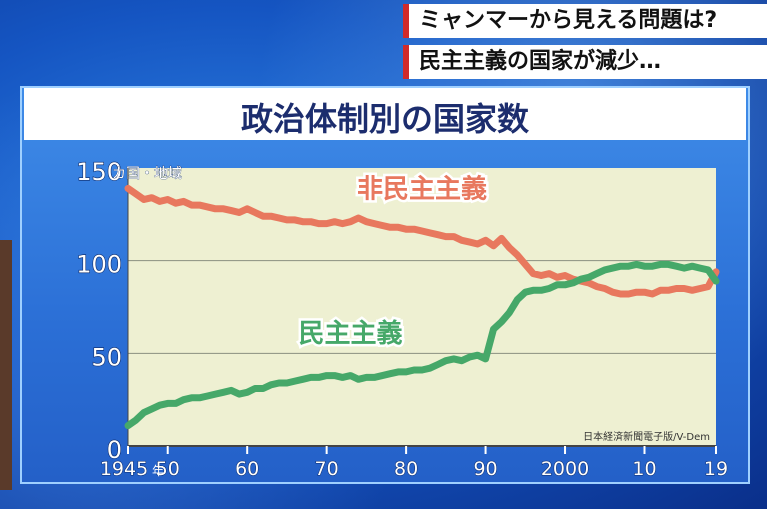  Describe the element at coordinates (406, 469) in the screenshot. I see `x-tick-label: 80` at that location.